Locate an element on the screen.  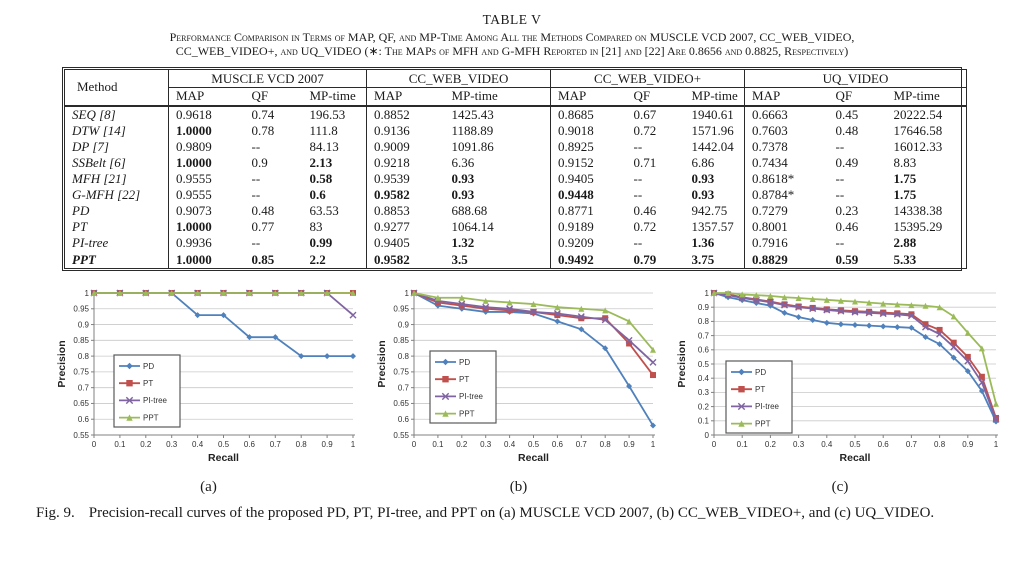
value-cell: 0.7603 is located at coordinates (786, 130).